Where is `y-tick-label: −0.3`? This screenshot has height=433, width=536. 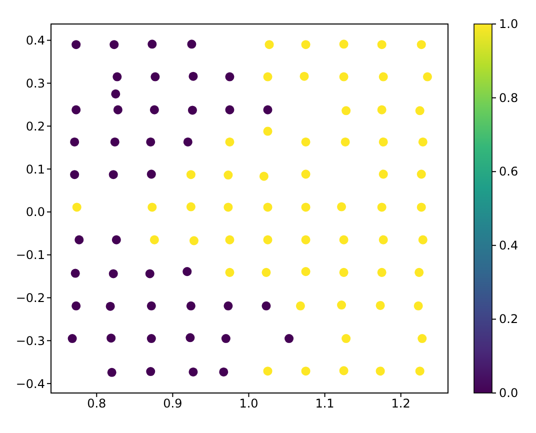
y-tick-label: −0.3 is located at coordinates (30, 341).